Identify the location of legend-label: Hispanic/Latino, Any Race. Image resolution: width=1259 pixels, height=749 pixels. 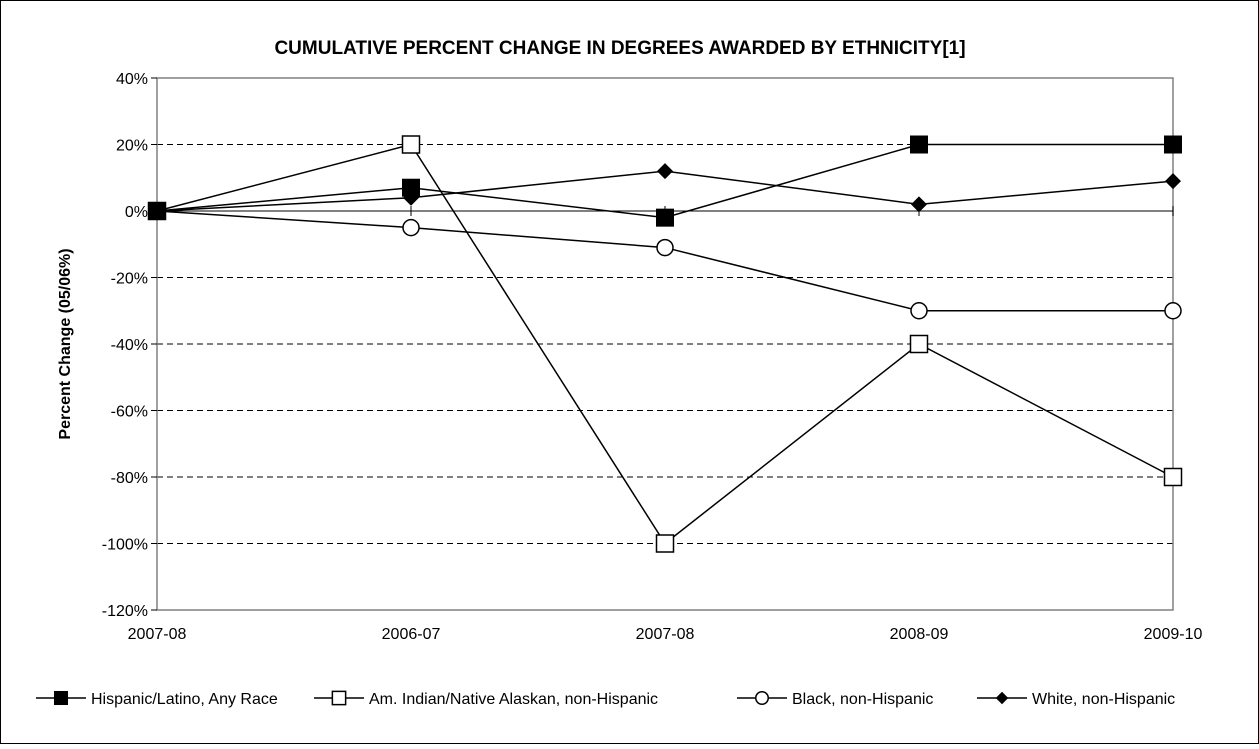
(184, 699).